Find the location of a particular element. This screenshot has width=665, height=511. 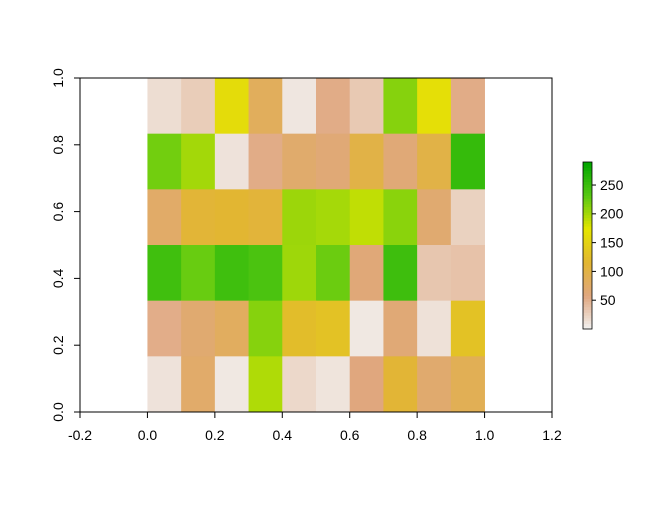

y-tick-label: 0.0 is located at coordinates (58, 412).